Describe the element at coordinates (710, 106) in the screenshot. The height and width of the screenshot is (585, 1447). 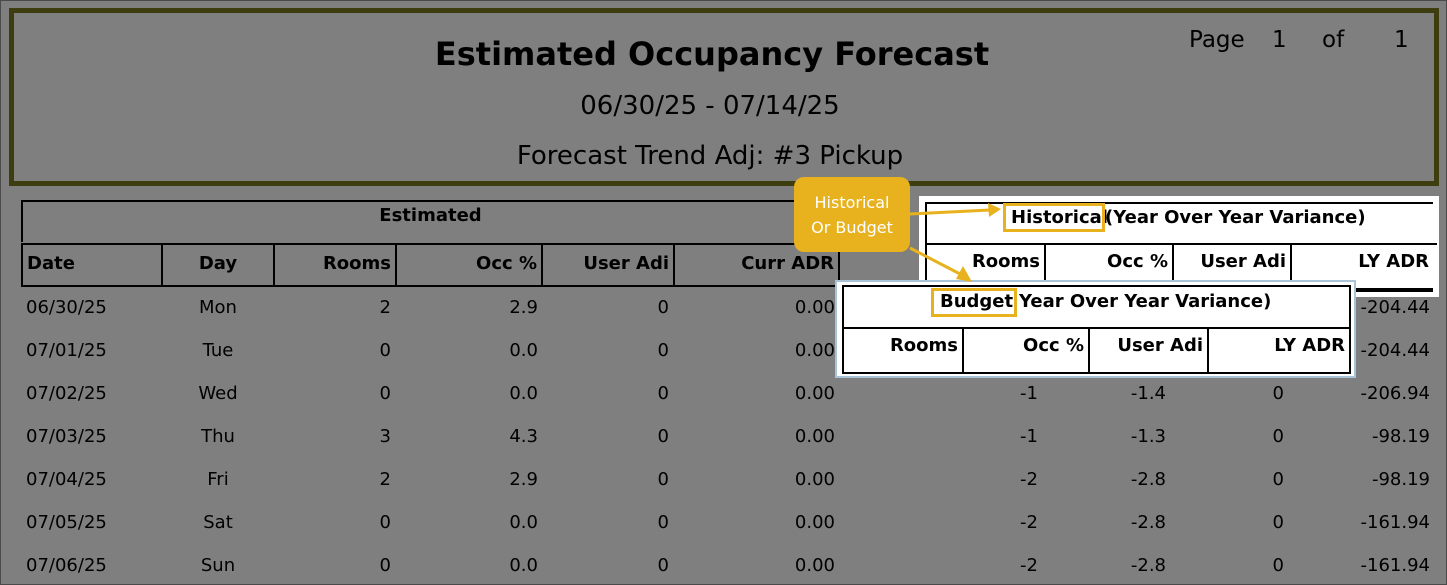
I see `date-range: 06/30/25 - 07/14/25` at that location.